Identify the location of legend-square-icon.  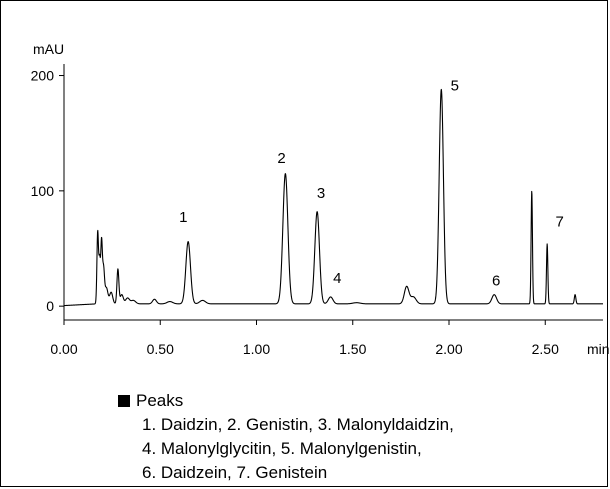
(124, 401).